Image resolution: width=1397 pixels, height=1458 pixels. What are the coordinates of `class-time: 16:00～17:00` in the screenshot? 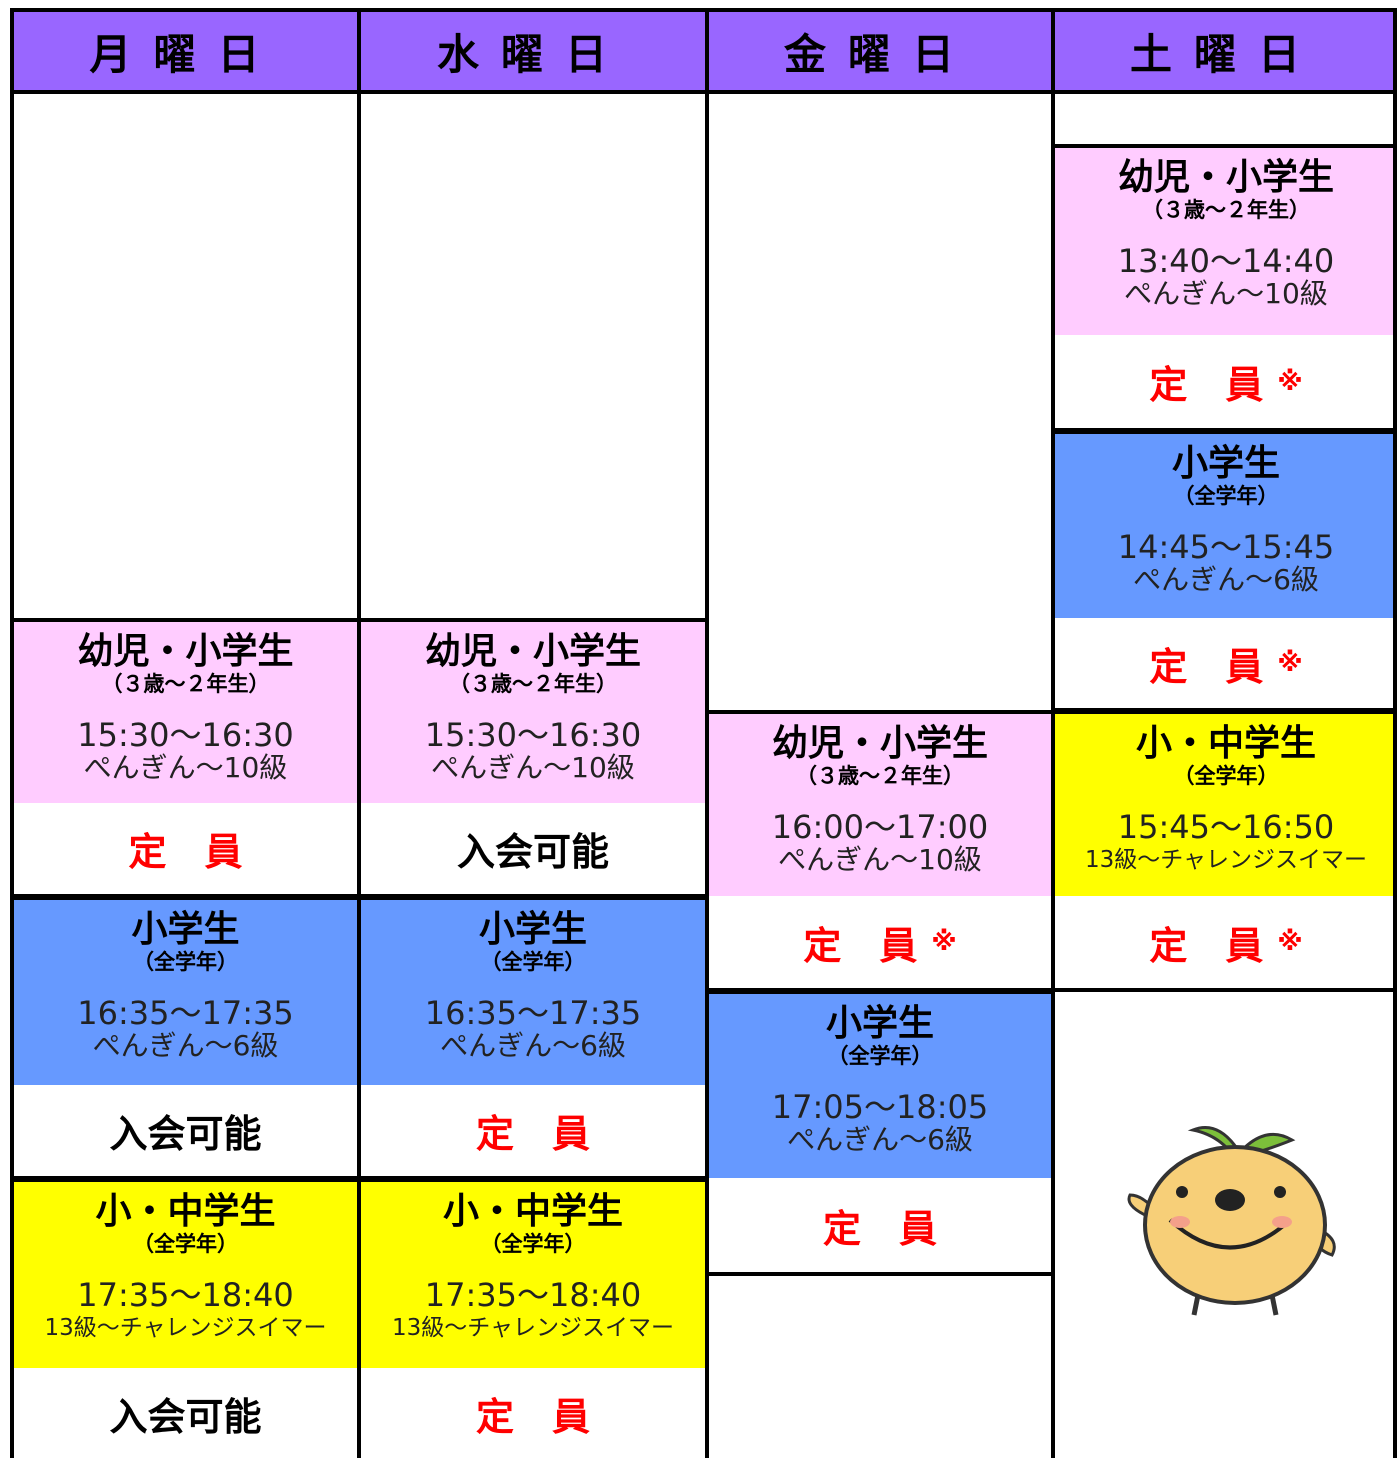 It's located at (880, 827).